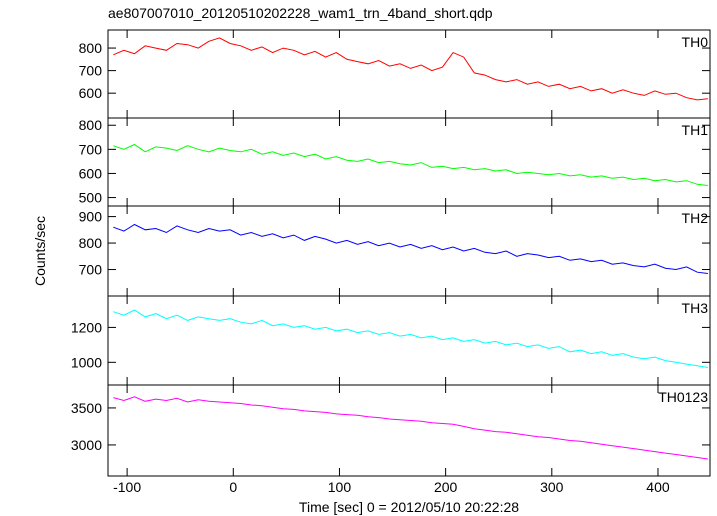  Describe the element at coordinates (233, 487) in the screenshot. I see `x-tick-label: 0` at that location.